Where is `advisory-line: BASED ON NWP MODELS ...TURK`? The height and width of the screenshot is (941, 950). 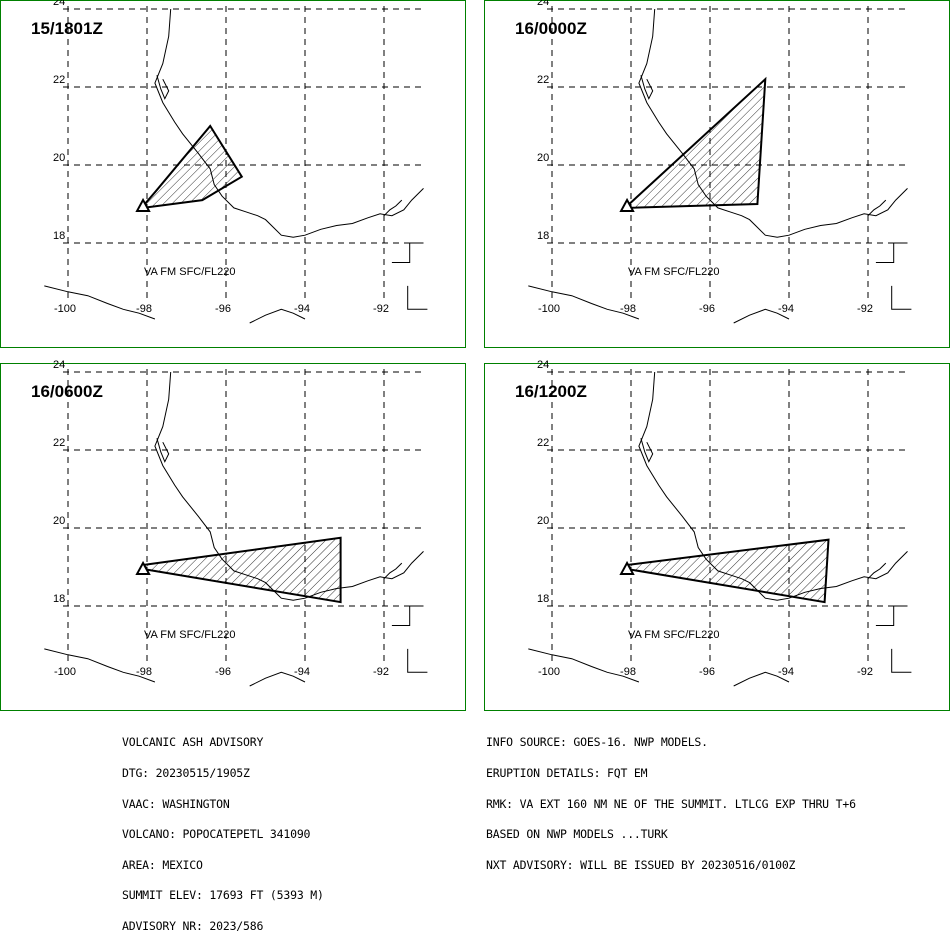
advisory-line: BASED ON NWP MODELS ...TURK is located at coordinates (577, 834).